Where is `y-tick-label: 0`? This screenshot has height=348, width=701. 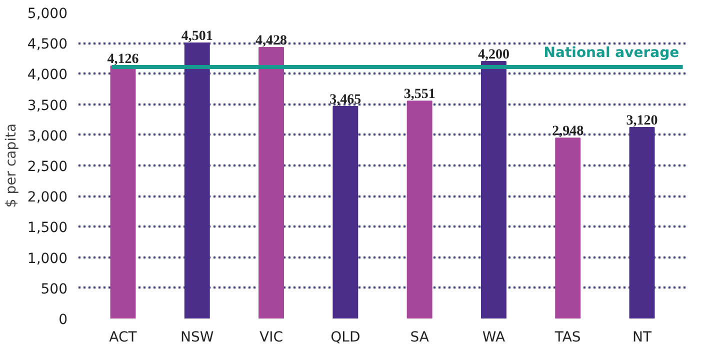
y-tick-label: 0 is located at coordinates (63, 320).